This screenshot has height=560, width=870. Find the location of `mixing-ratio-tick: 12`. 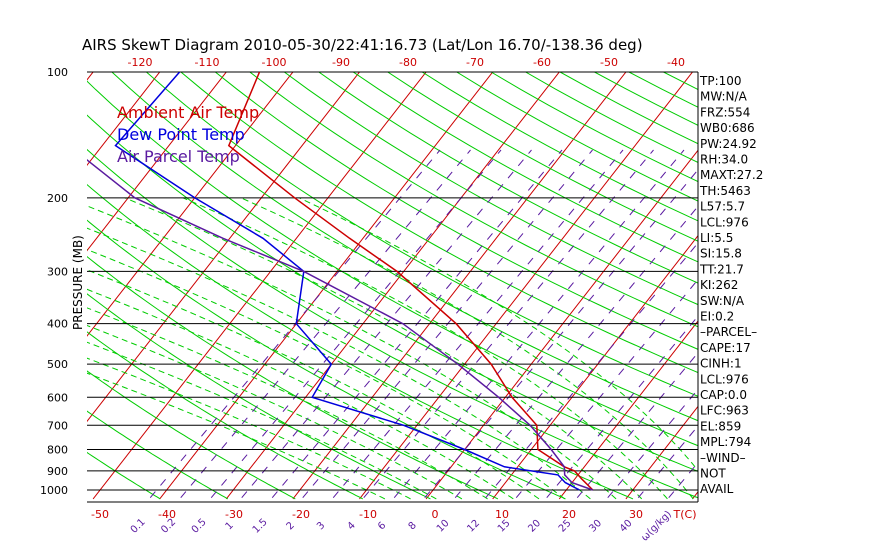

mixing-ratio-tick: 12 is located at coordinates (473, 526).